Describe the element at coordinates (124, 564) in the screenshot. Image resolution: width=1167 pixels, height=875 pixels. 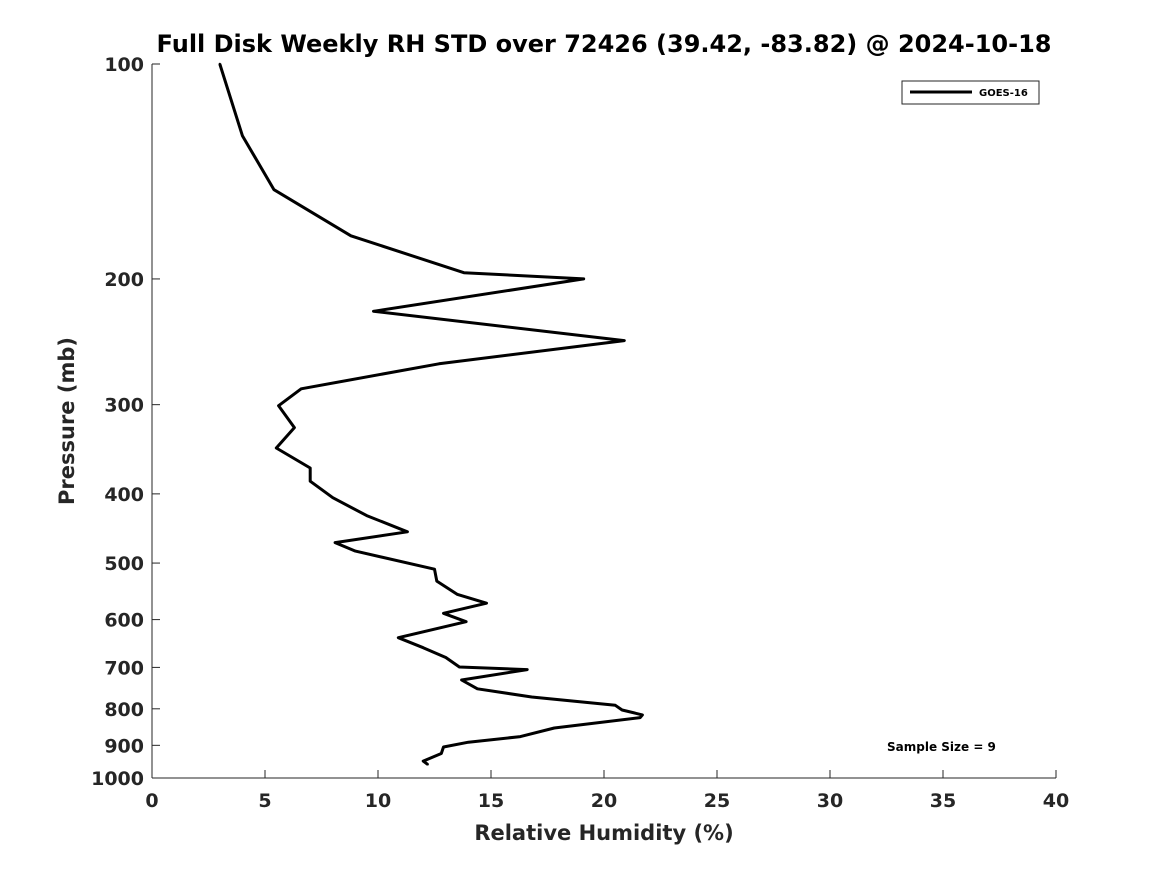
I see `y-tick-label: 500` at that location.